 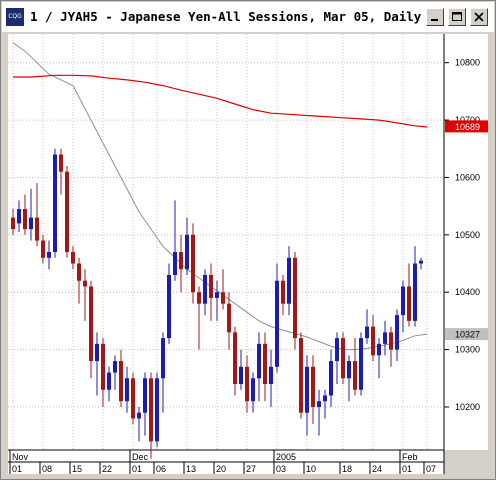 I want to click on price-axis, so click(x=466, y=242).